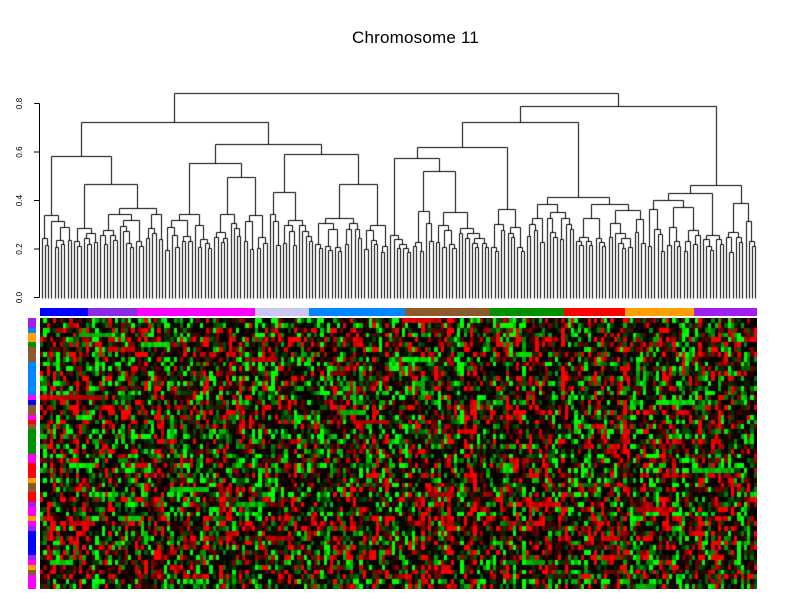 The height and width of the screenshot is (611, 792). Describe the element at coordinates (27, 200) in the screenshot. I see `dendrogram-height-axis: 0.0 0.2 0.4 0.6 0.8` at that location.